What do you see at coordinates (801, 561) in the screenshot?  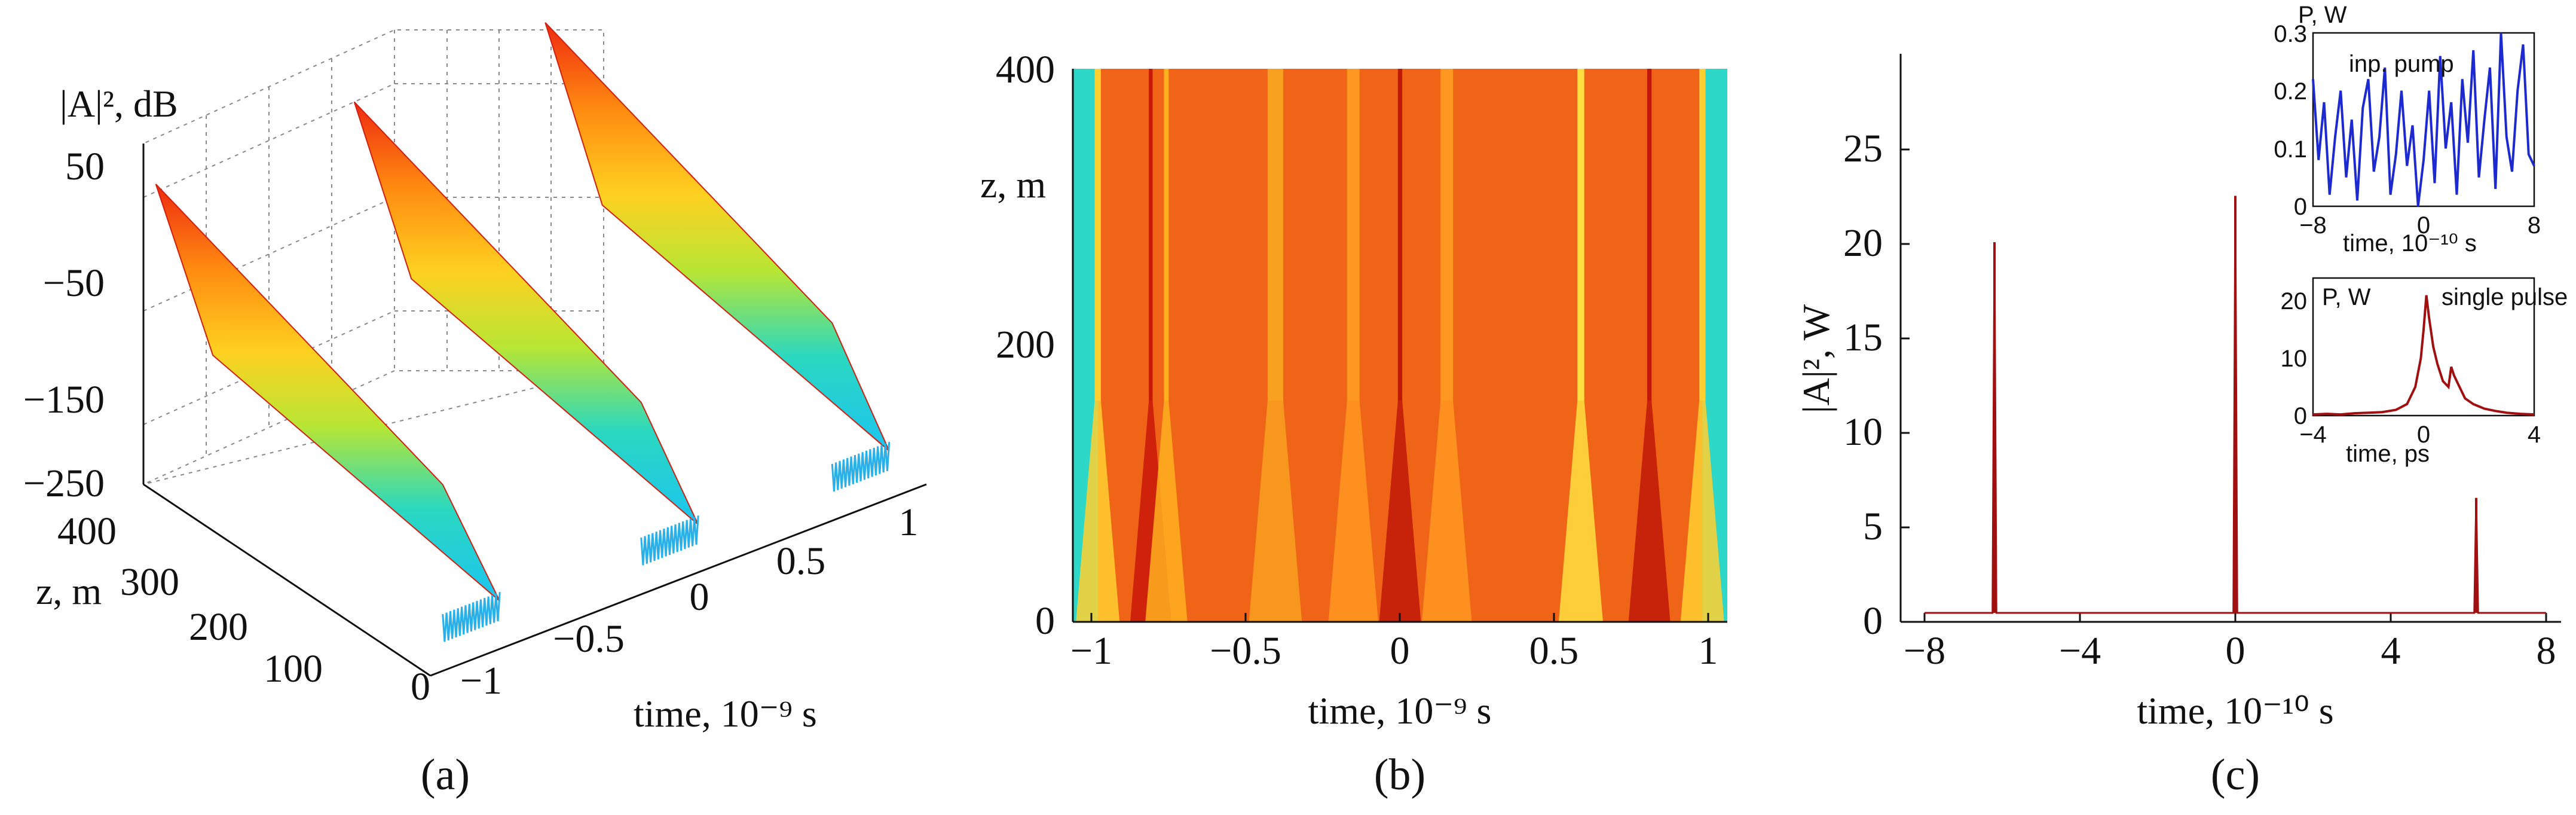 I see `x-tick: 0.5` at bounding box center [801, 561].